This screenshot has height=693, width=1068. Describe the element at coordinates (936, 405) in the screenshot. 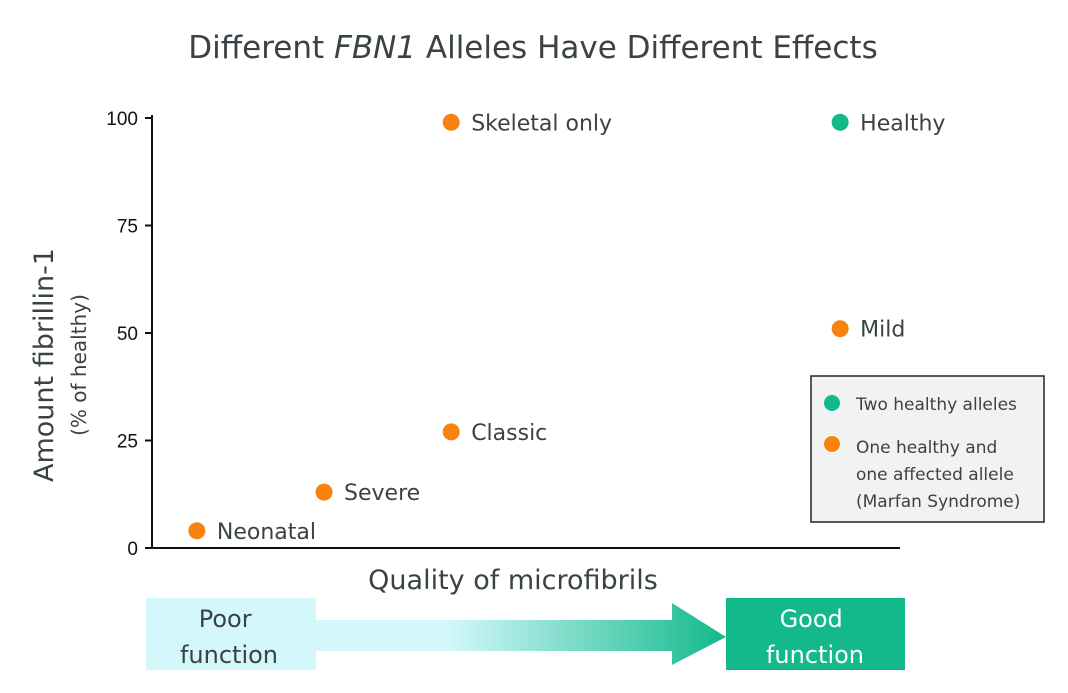

I see `legend-label-healthy: Two healthy alleles` at that location.